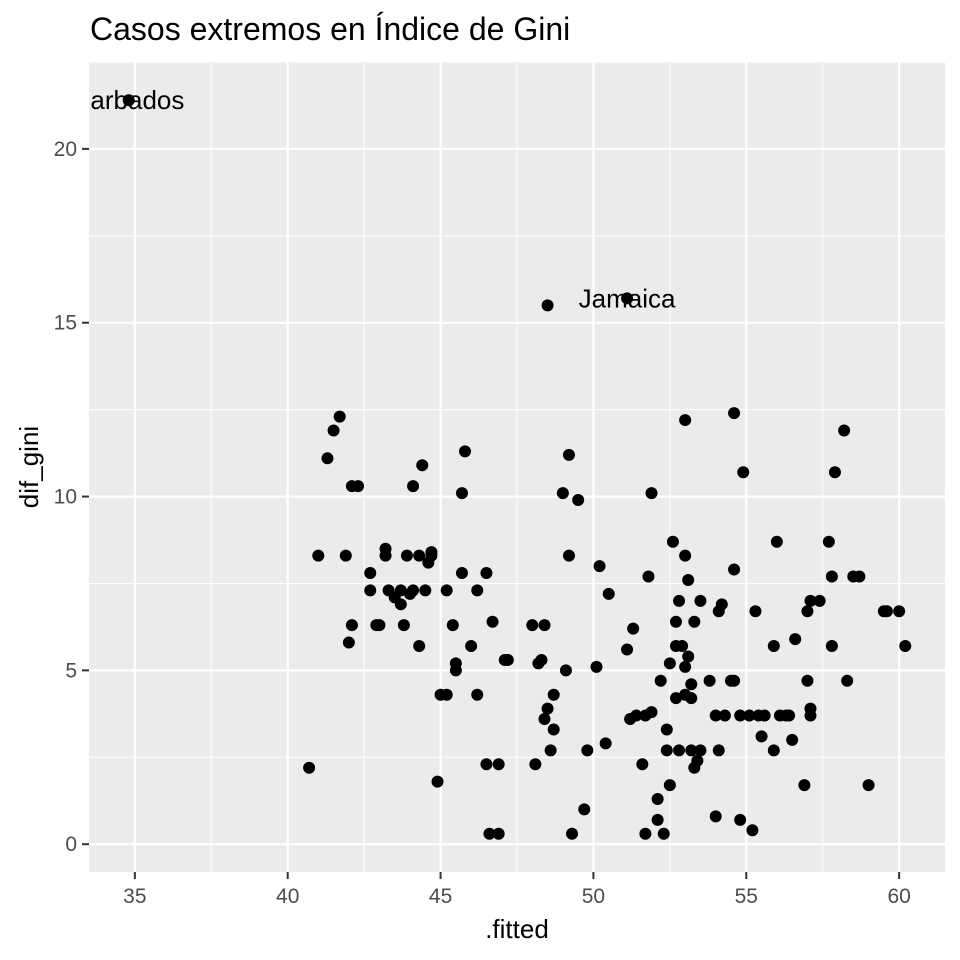 The width and height of the screenshot is (960, 960). What do you see at coordinates (65, 497) in the screenshot?
I see `y-tick-label: 10` at bounding box center [65, 497].